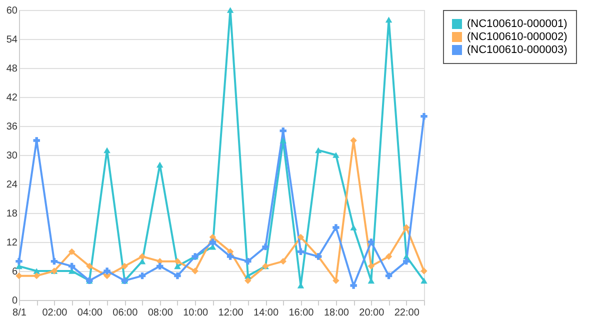 This screenshot has width=600, height=328. Describe the element at coordinates (12, 185) in the screenshot. I see `y-tick-label: 24` at that location.